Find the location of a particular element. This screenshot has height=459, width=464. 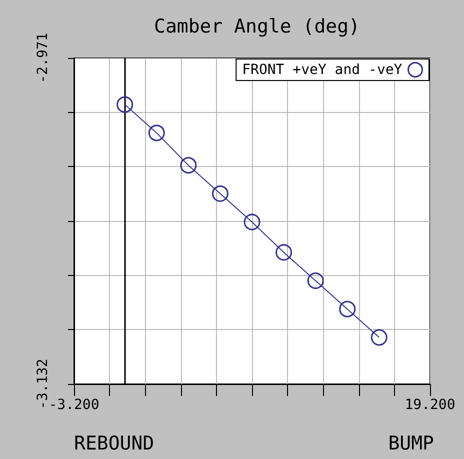

y-tick-label: -3.132 is located at coordinates (43, 384).